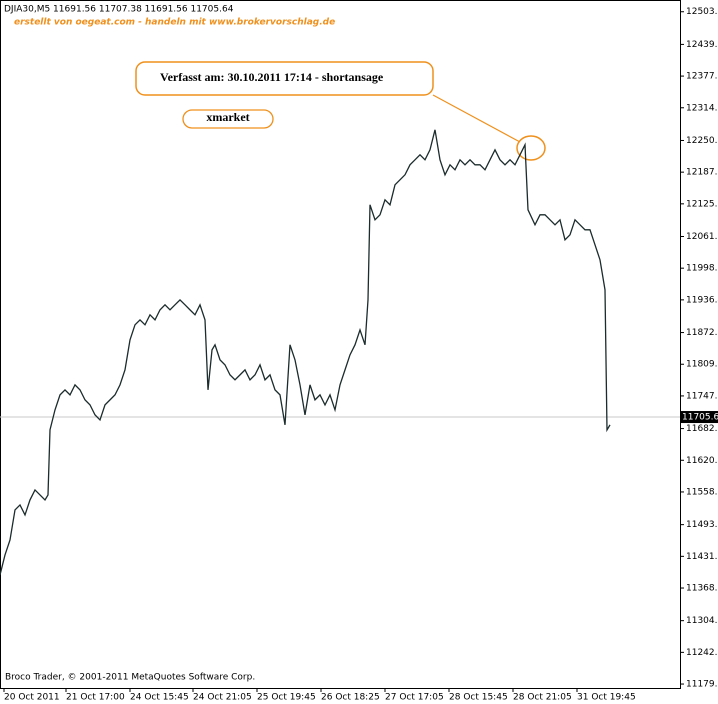 Image resolution: width=718 pixels, height=704 pixels. I want to click on x-tick-label: 25 Oct 19:45, so click(286, 698).